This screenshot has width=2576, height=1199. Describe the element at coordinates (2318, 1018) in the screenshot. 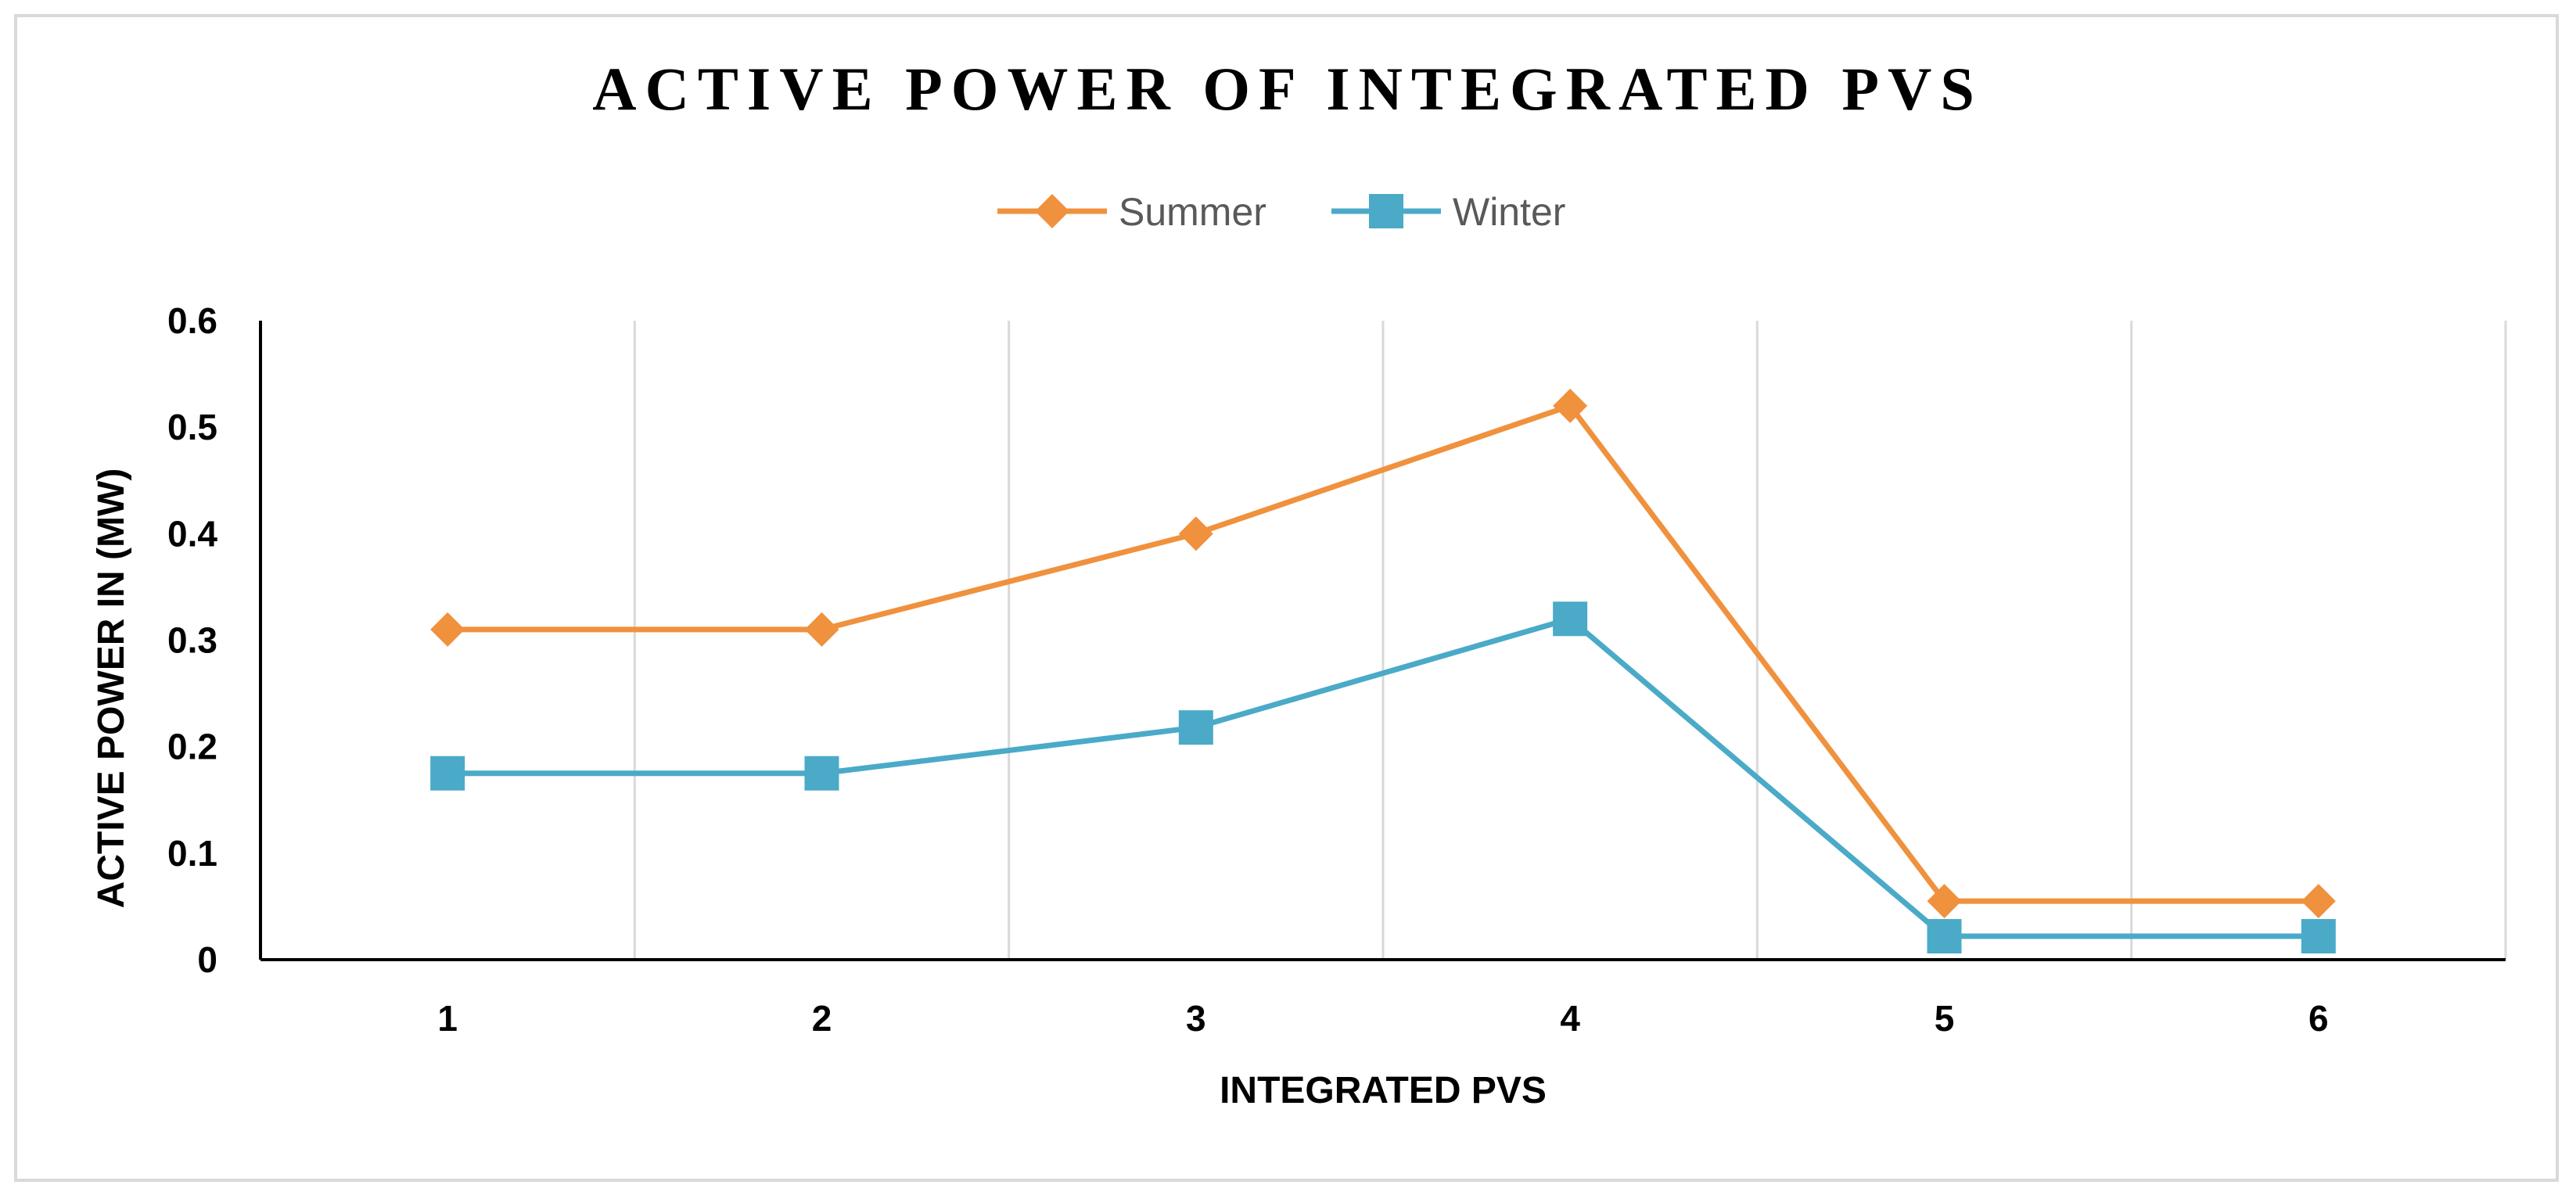

I see `x-tick-label: 6` at that location.